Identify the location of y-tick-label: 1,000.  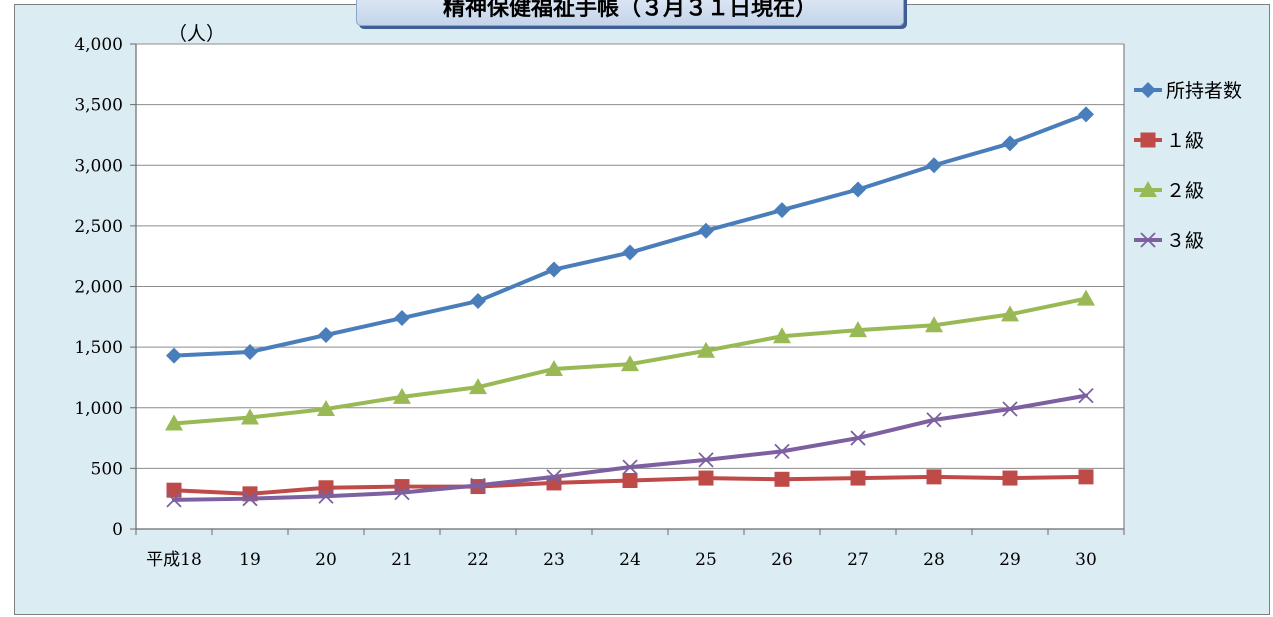
(98, 409).